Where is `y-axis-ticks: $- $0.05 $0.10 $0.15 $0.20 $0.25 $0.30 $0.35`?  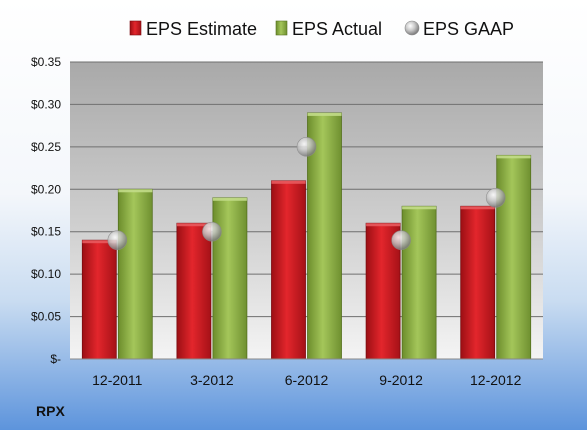 y-axis-ticks: $- $0.05 $0.10 $0.15 $0.20 $0.25 $0.30 $0.35 is located at coordinates (46, 210).